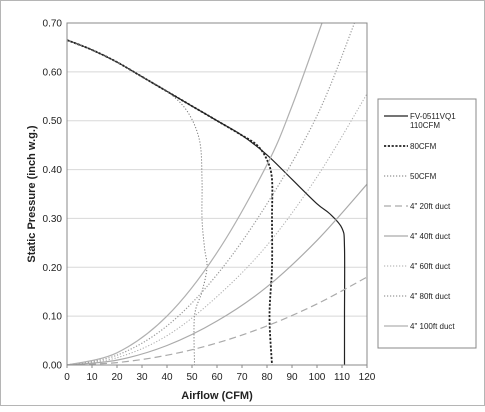 Image resolution: width=485 pixels, height=412 pixels. What do you see at coordinates (117, 377) in the screenshot?
I see `x-tick-label: 20` at bounding box center [117, 377].